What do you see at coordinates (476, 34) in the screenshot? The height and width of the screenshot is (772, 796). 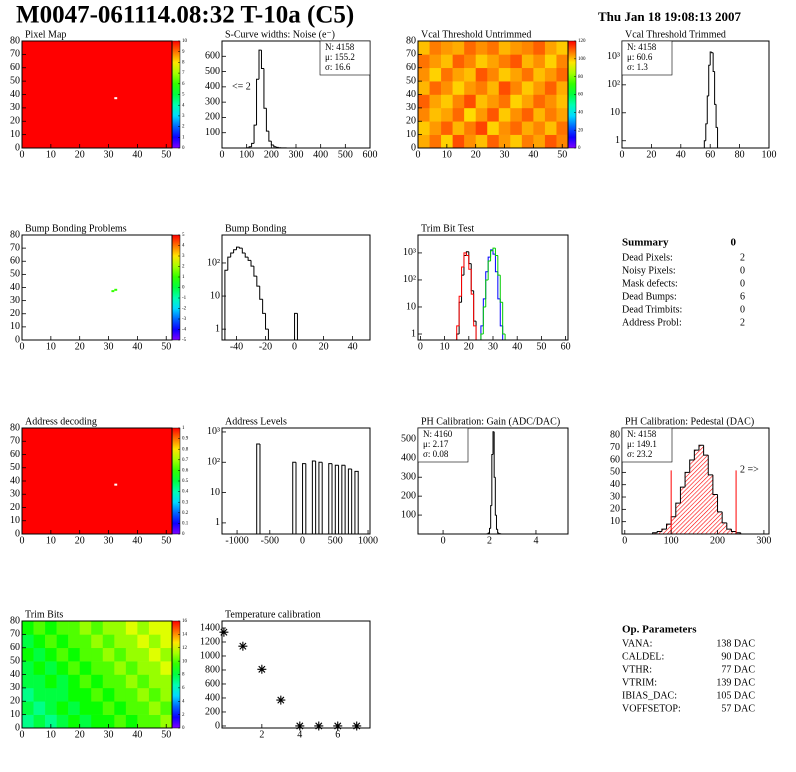 I see `chart-title: Vcal Threshold Untrimmed` at bounding box center [476, 34].